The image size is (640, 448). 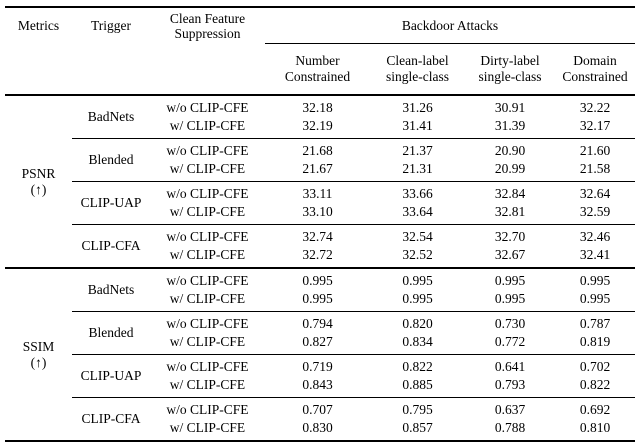 What do you see at coordinates (510, 150) in the screenshot?
I see `value-cell: 20.90` at bounding box center [510, 150].